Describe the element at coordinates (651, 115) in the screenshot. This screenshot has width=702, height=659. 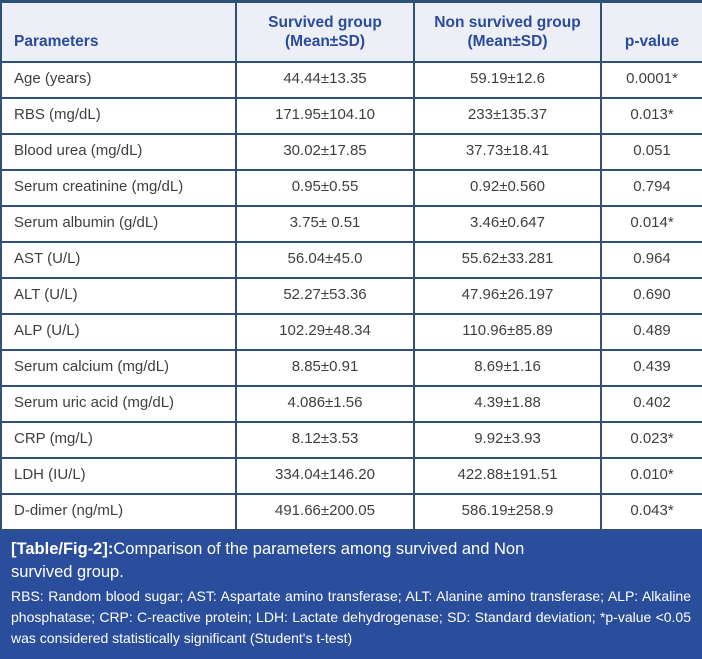
I see `p_value-cell: 0.013*` at that location.